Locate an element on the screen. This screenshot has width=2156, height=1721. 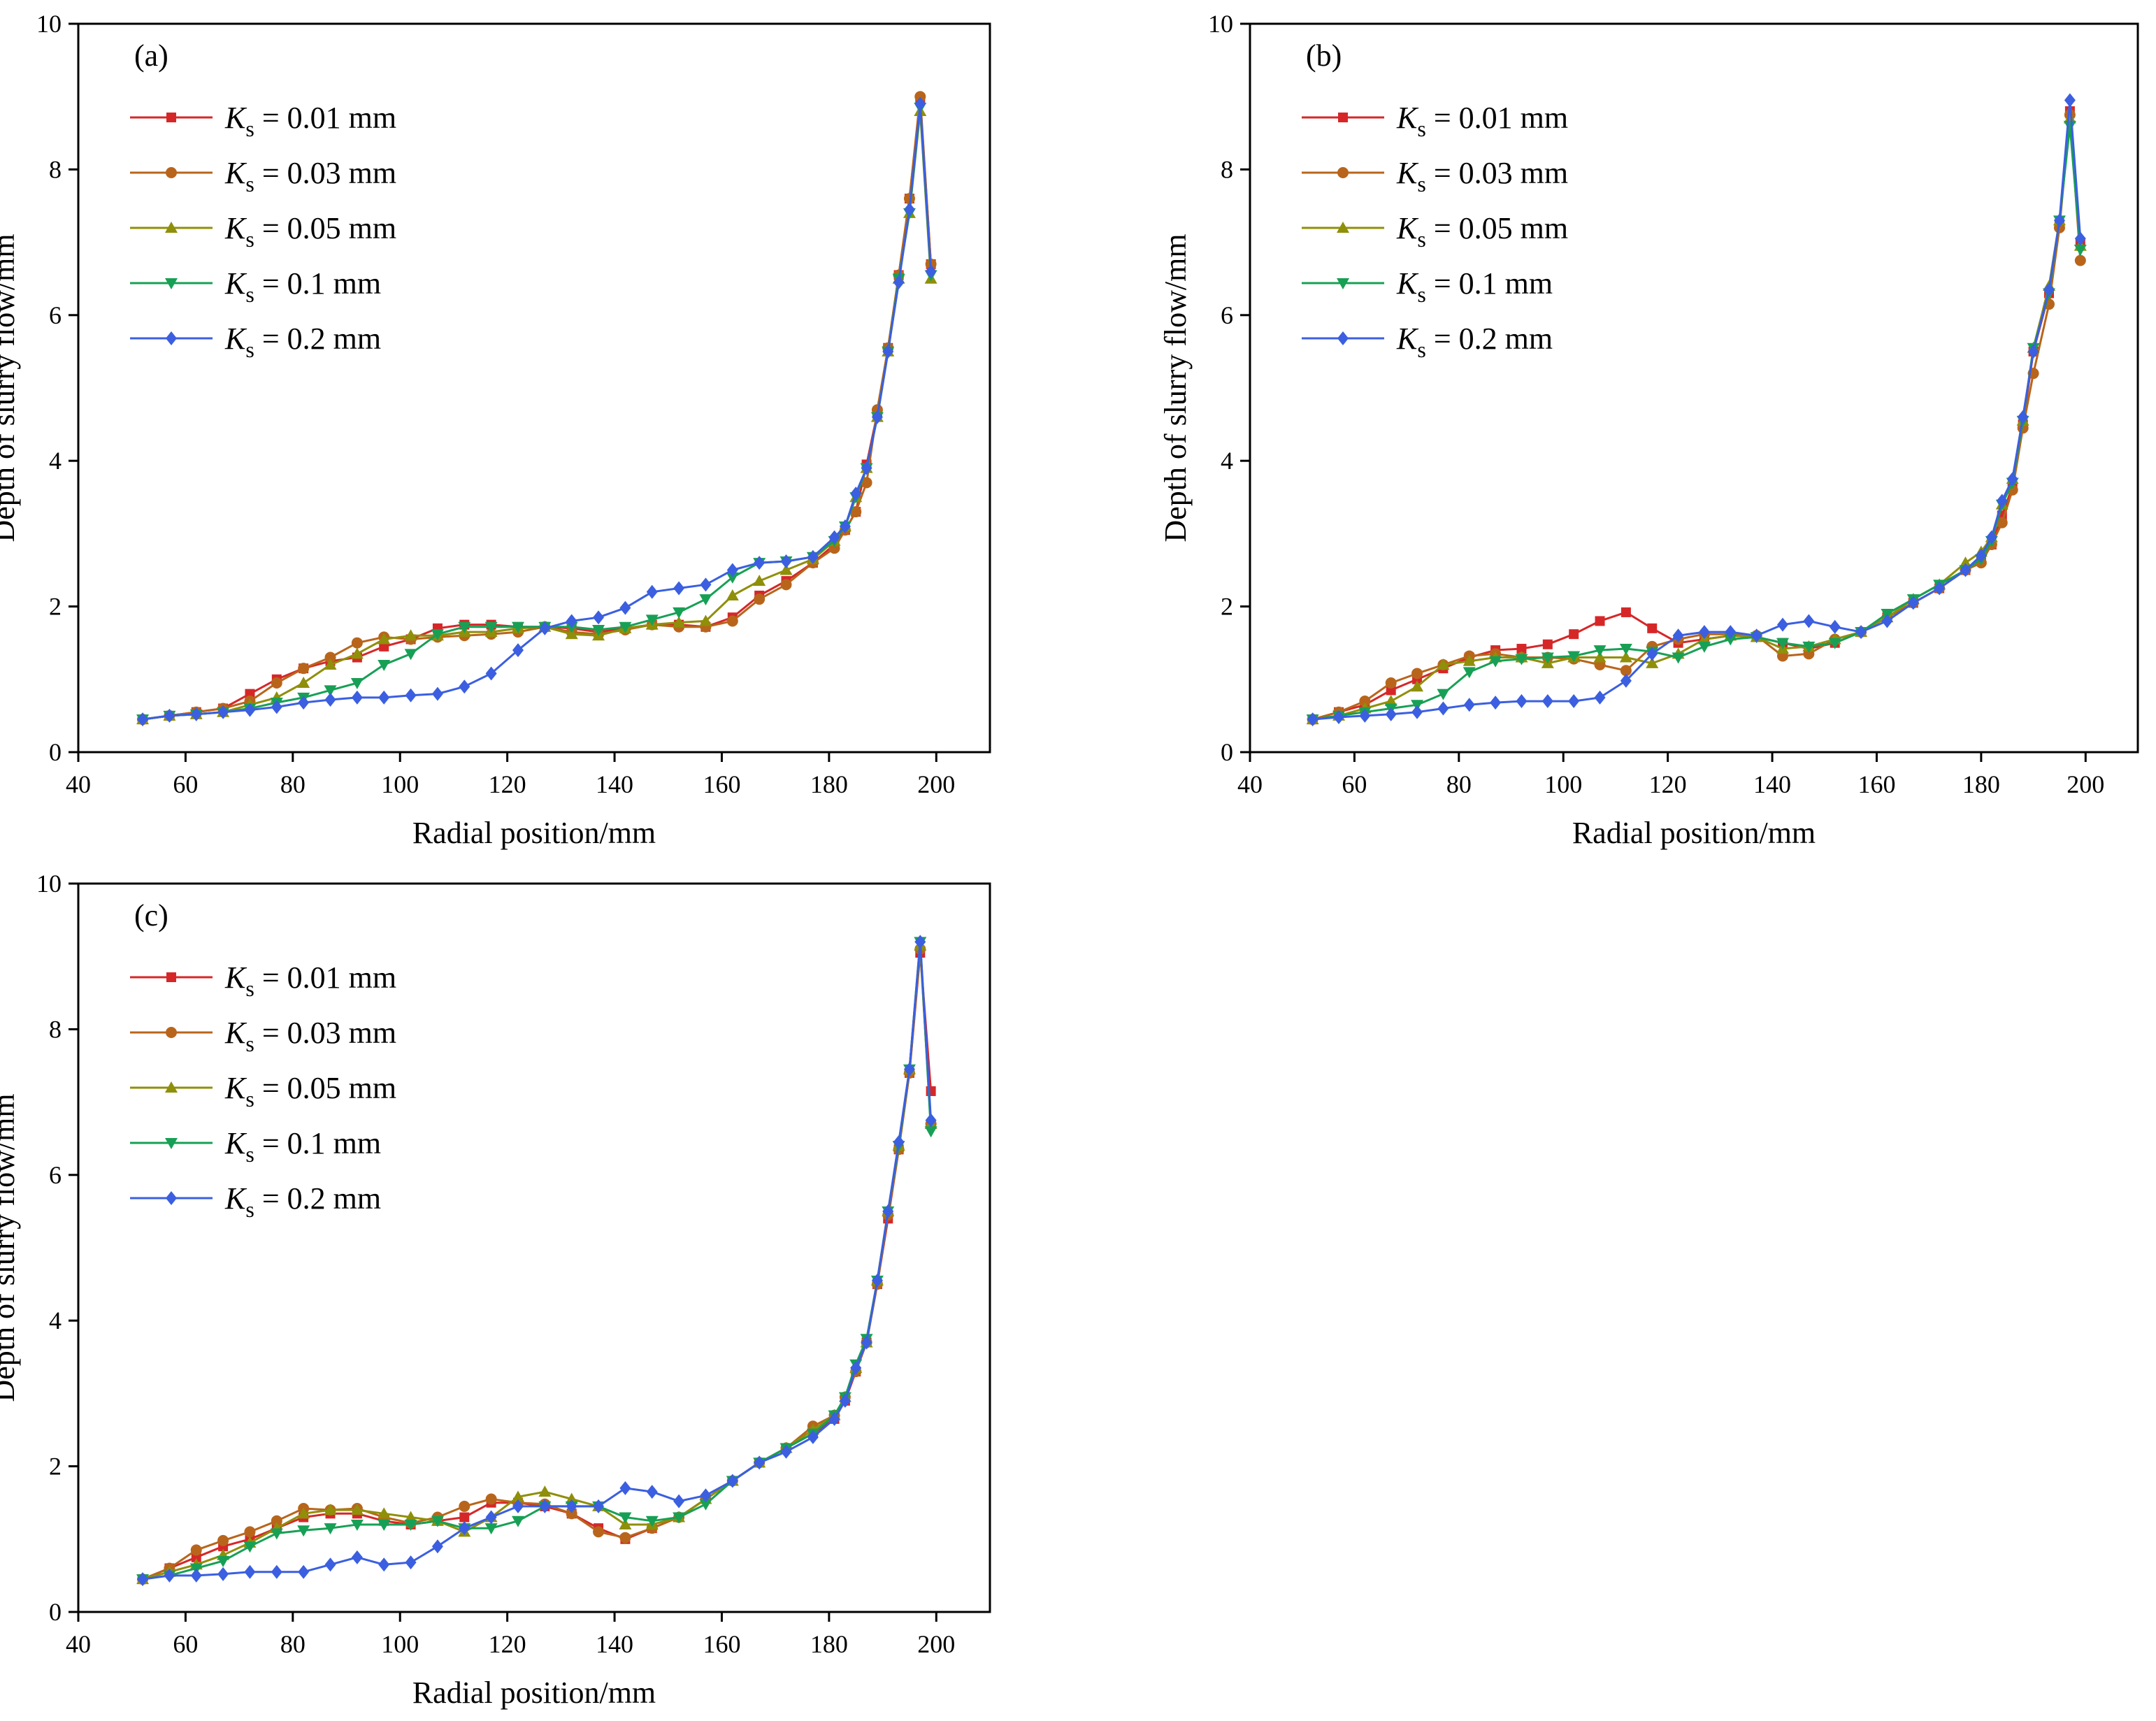
x-tick-label: 180 is located at coordinates (829, 784).